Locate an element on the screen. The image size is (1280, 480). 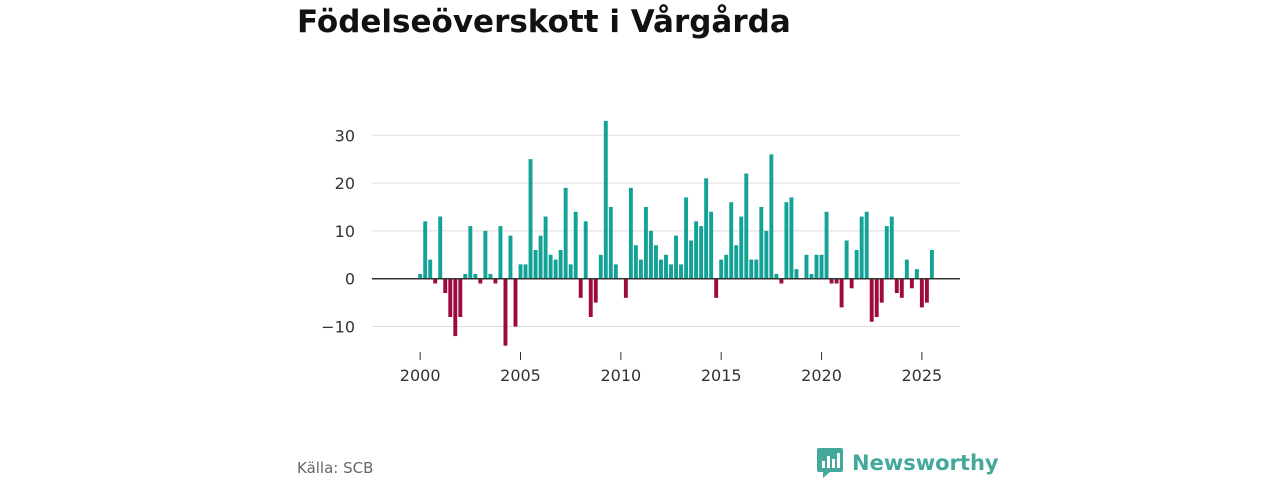
y-tick-label: 20 is located at coordinates (345, 183).